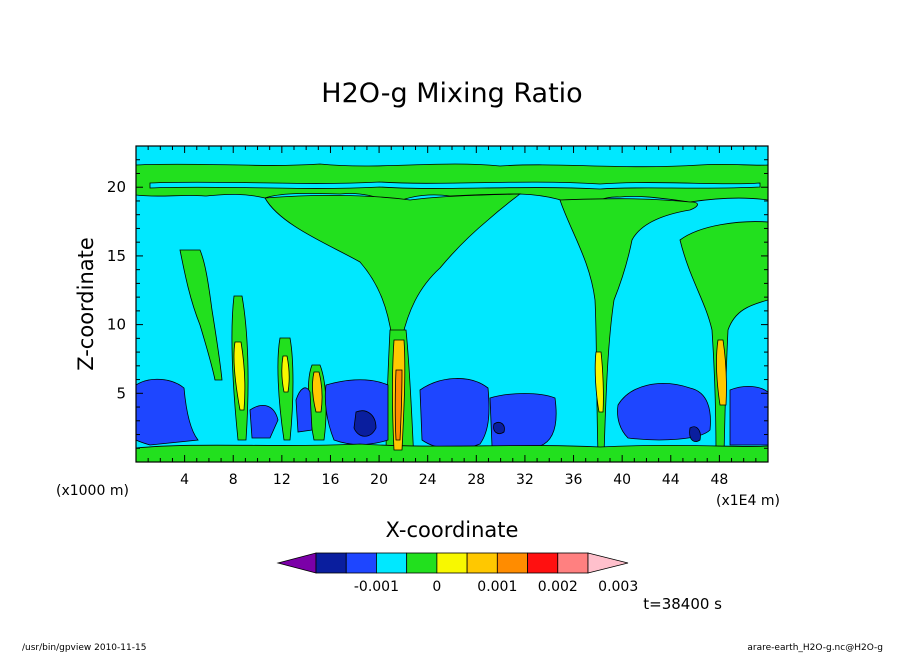  I want to click on x-tick-label: 40, so click(622, 480).